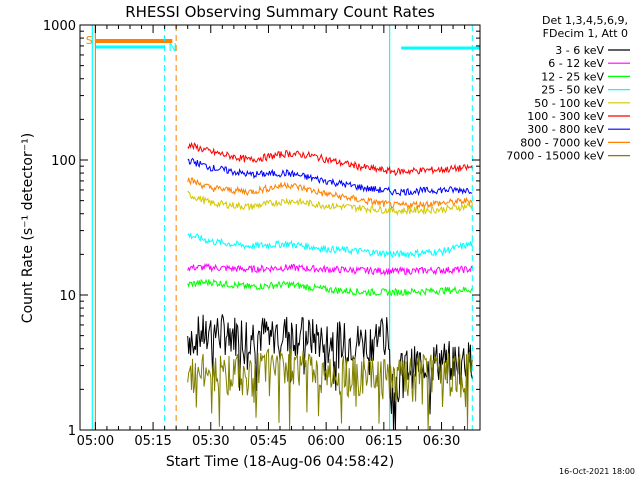  I want to click on legend-header: FDecim 1, Att 0, so click(585, 33).